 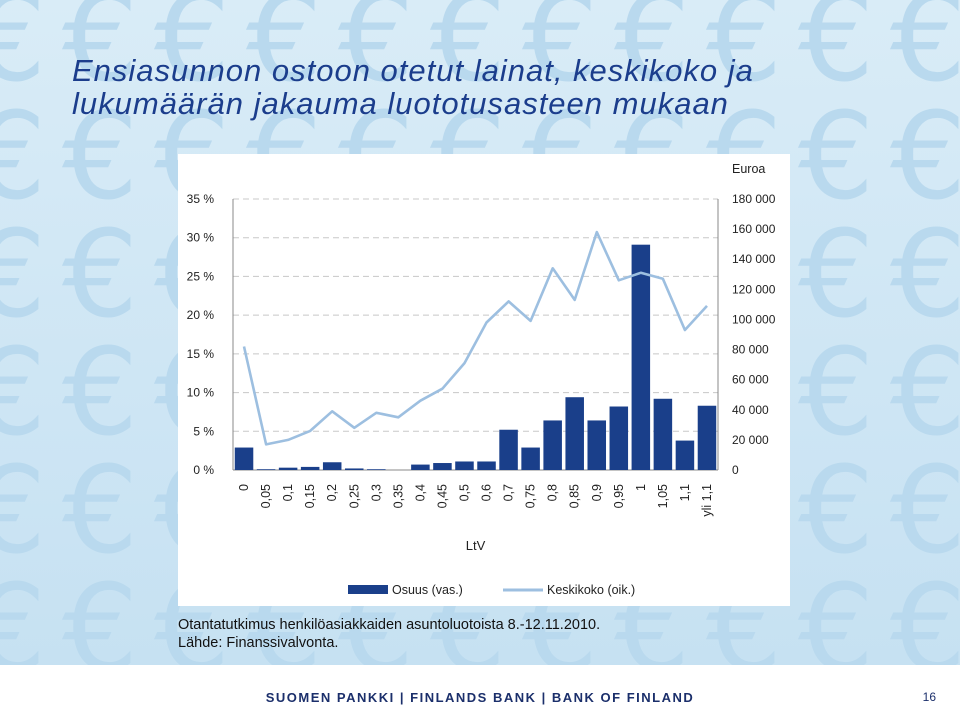 What do you see at coordinates (748, 169) in the screenshot?
I see `y-right-unit-label: Euroa` at bounding box center [748, 169].